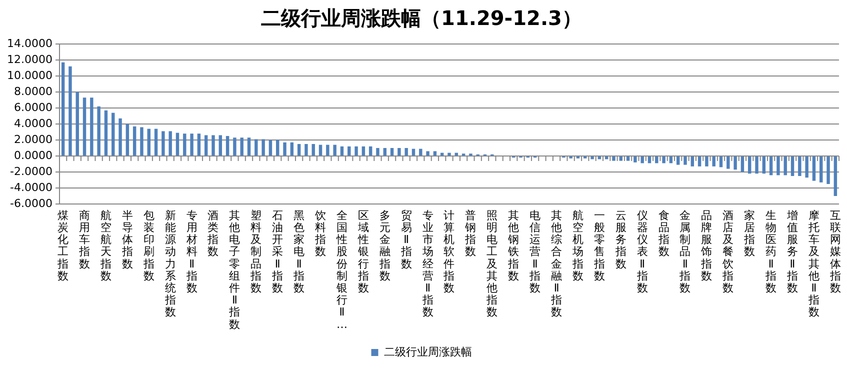 Image resolution: width=847 pixels, height=372 pixels. Describe the element at coordinates (191, 251) in the screenshot. I see `x-tick-label: 专用材料Ⅱ指数` at that location.